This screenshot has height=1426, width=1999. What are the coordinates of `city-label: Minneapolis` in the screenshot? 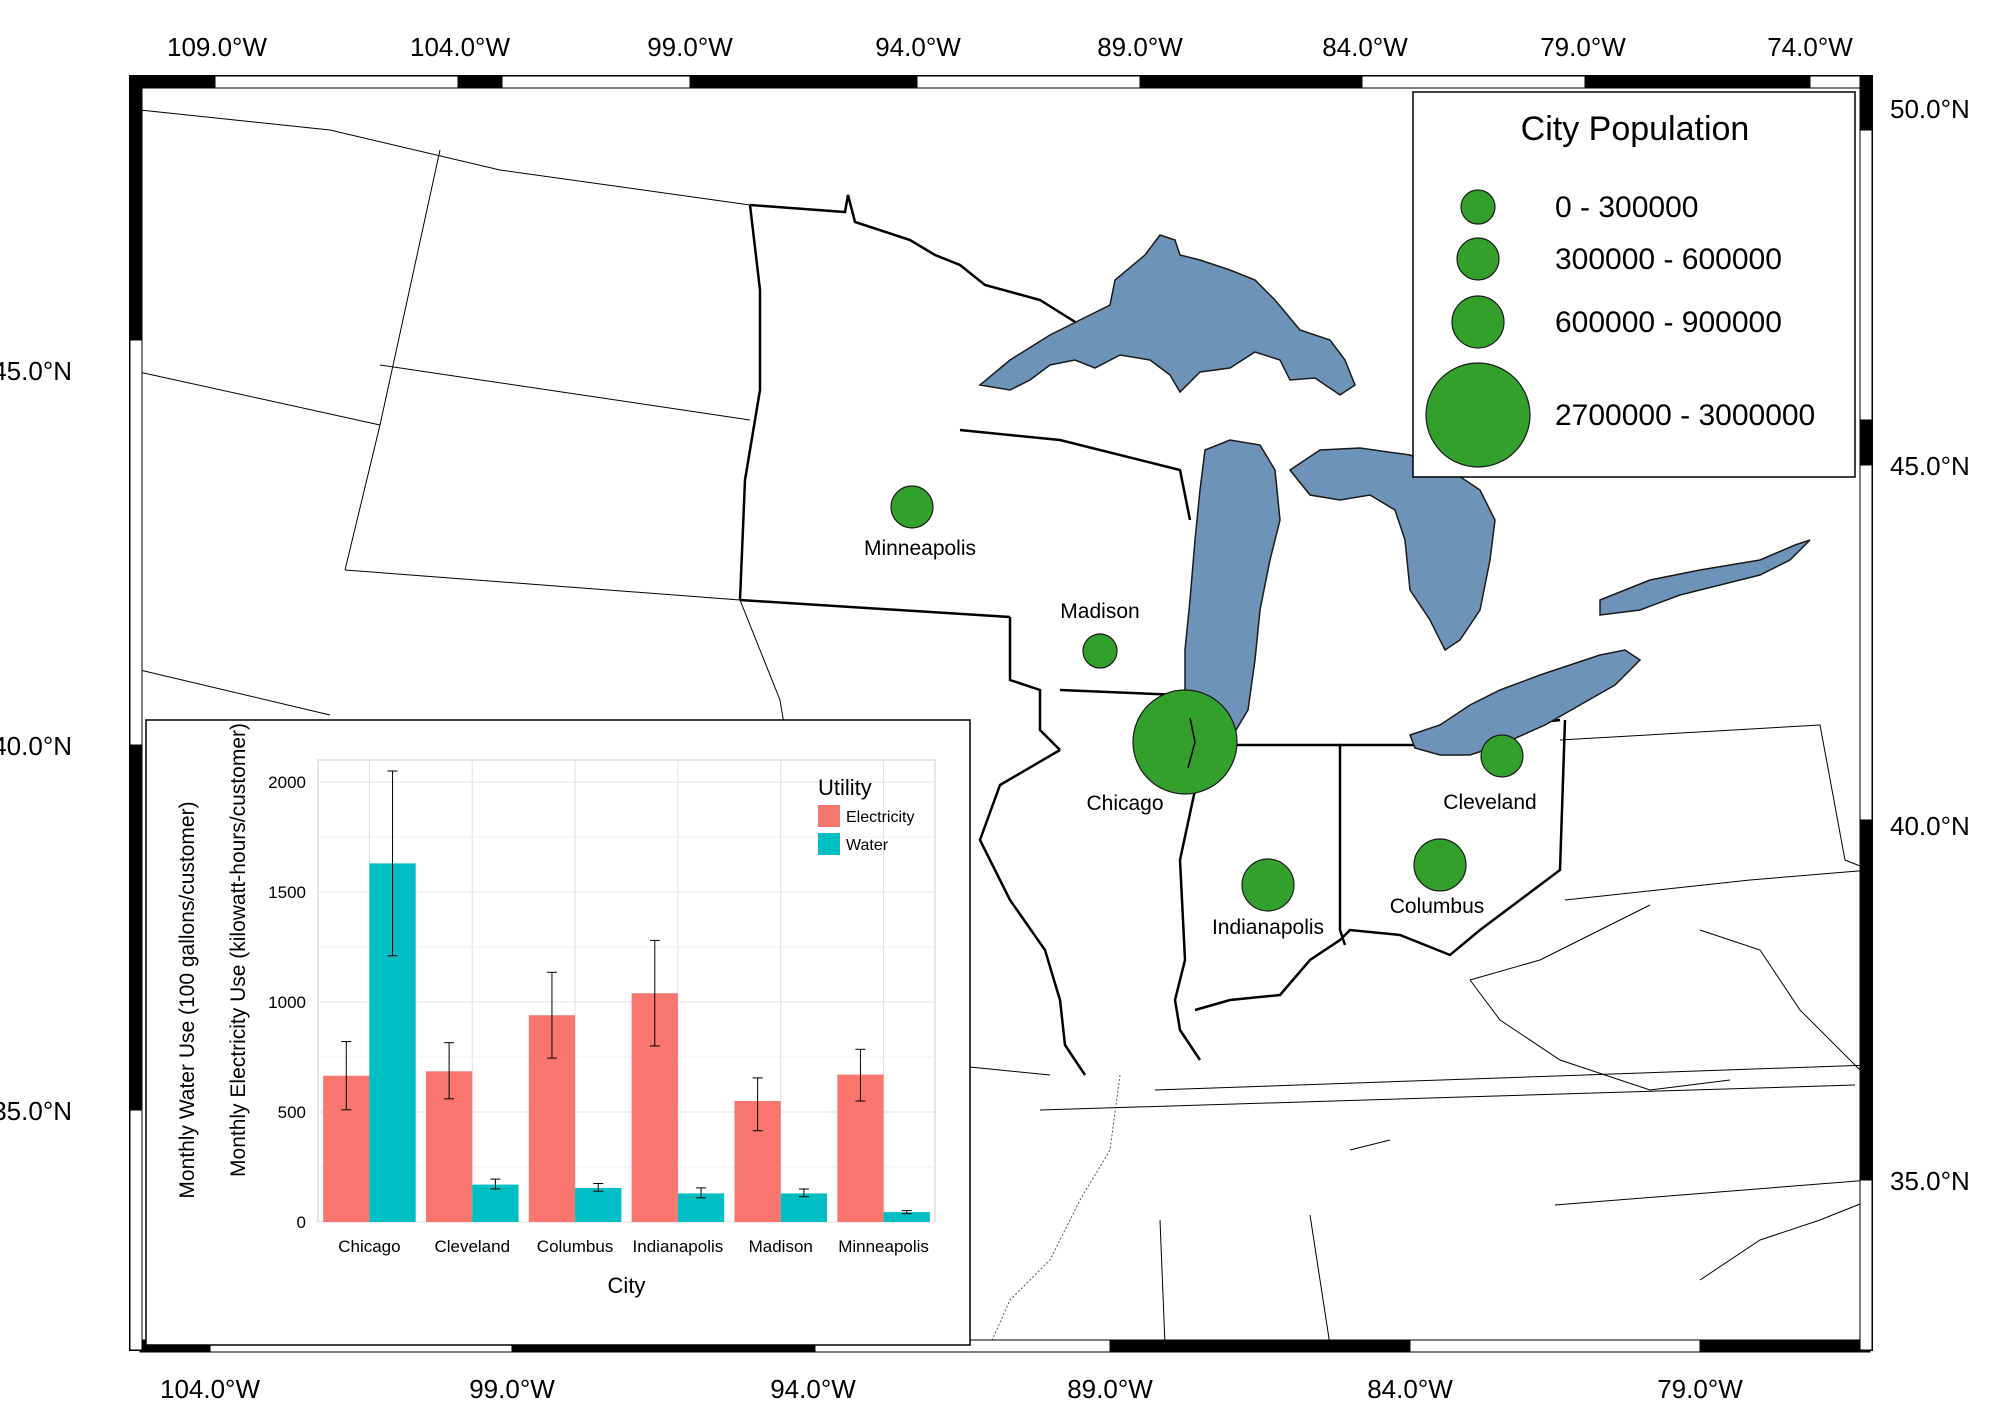 It's located at (920, 548).